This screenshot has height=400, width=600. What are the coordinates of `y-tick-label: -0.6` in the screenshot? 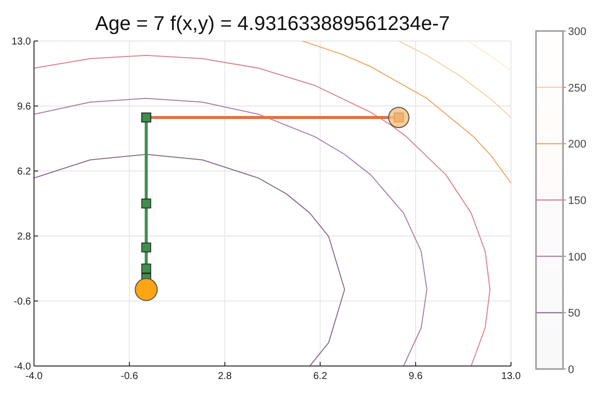 It's located at (23, 302).